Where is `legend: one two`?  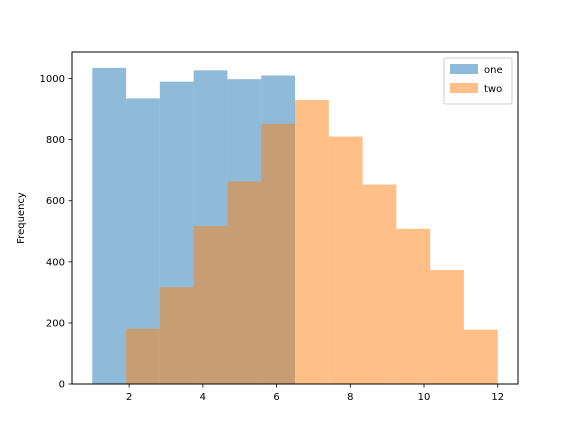 legend: one two is located at coordinates (478, 81).